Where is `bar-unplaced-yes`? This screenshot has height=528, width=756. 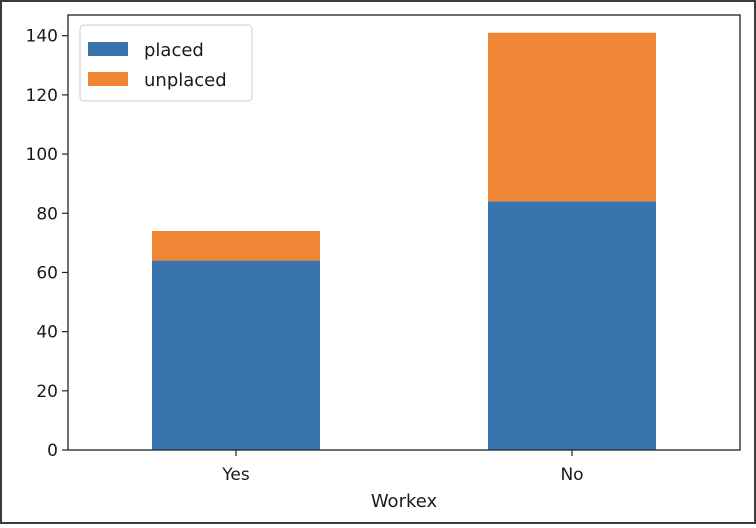
bar-unplaced-yes is located at coordinates (236, 246).